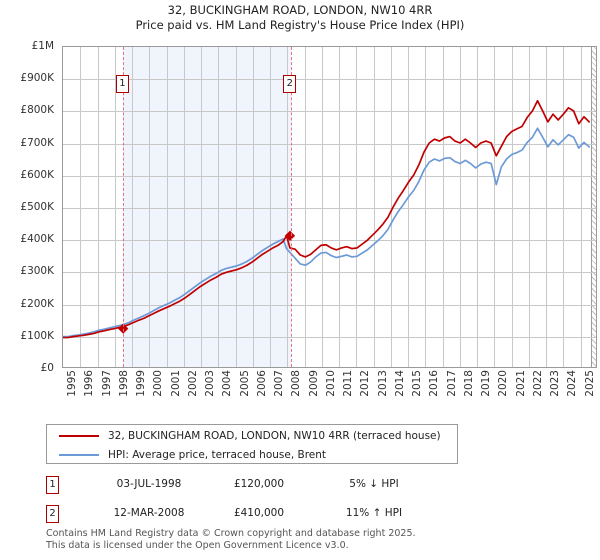  What do you see at coordinates (300, 10) in the screenshot?
I see `page-title: 32, BUCKINGHAM ROAD, LONDON, NW10 4RR` at bounding box center [300, 10].